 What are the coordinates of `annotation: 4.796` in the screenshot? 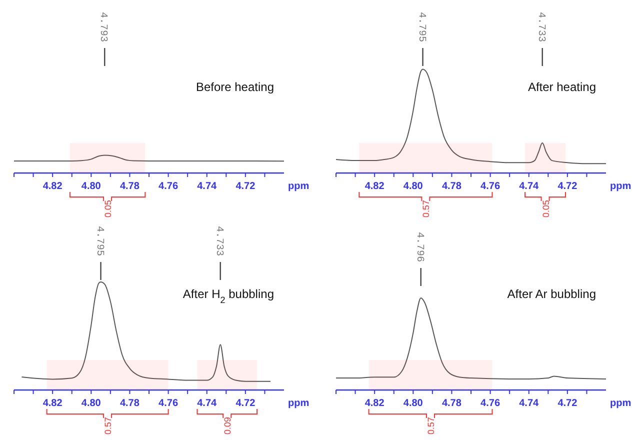 It's located at (418, 247).